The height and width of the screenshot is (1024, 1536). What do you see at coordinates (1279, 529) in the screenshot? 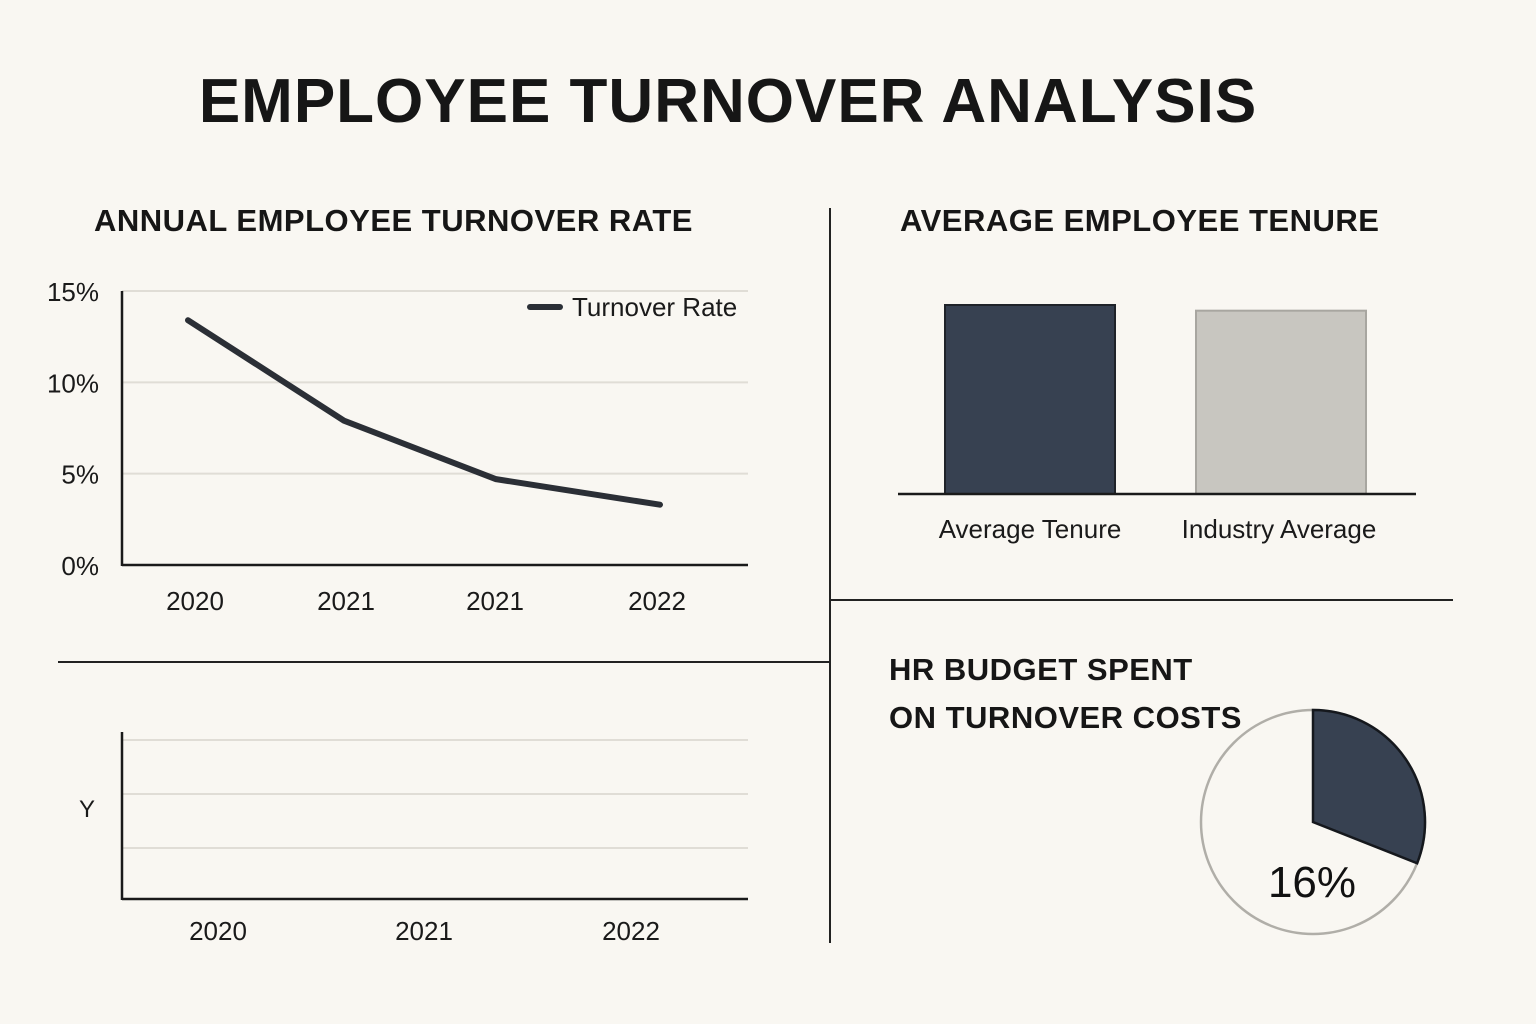
I see `bar-category-label: Industry Average` at bounding box center [1279, 529].